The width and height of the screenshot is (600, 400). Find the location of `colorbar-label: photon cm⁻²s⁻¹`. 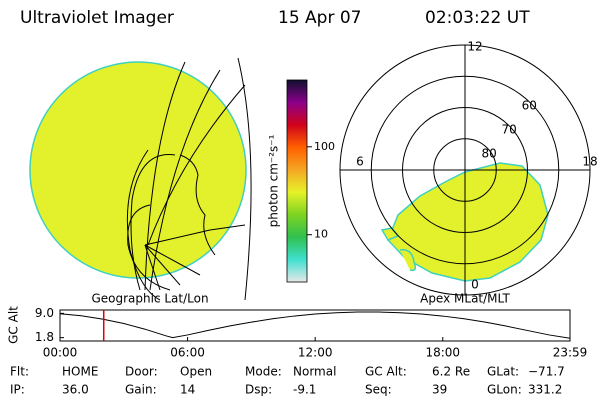

colorbar-label: photon cm⁻²s⁻¹ is located at coordinates (274, 180).